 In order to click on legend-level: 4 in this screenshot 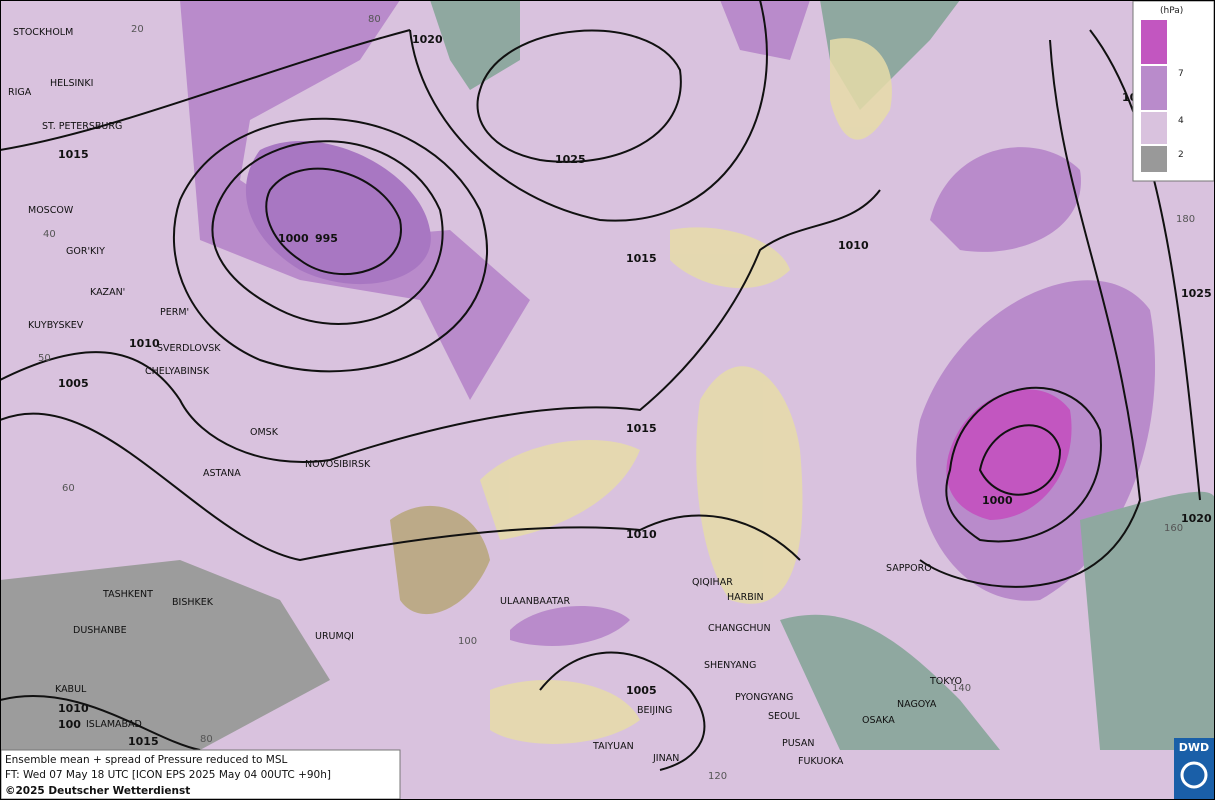, I will do `click(1181, 121)`.